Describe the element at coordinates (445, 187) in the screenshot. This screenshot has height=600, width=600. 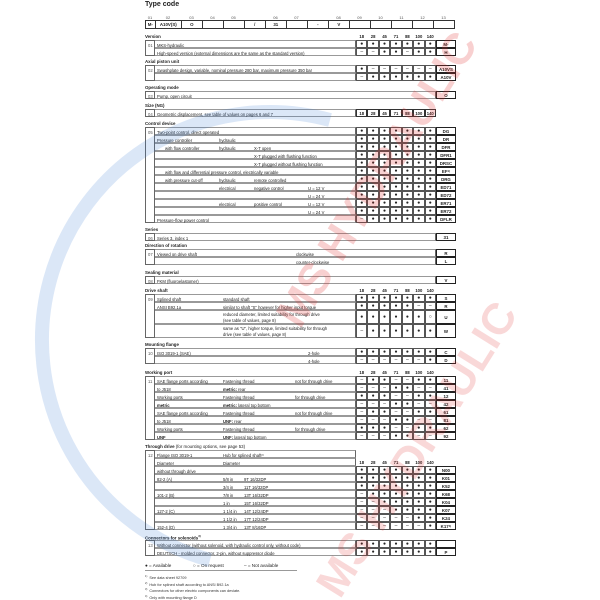
I see `option-code: ED71` at that location.